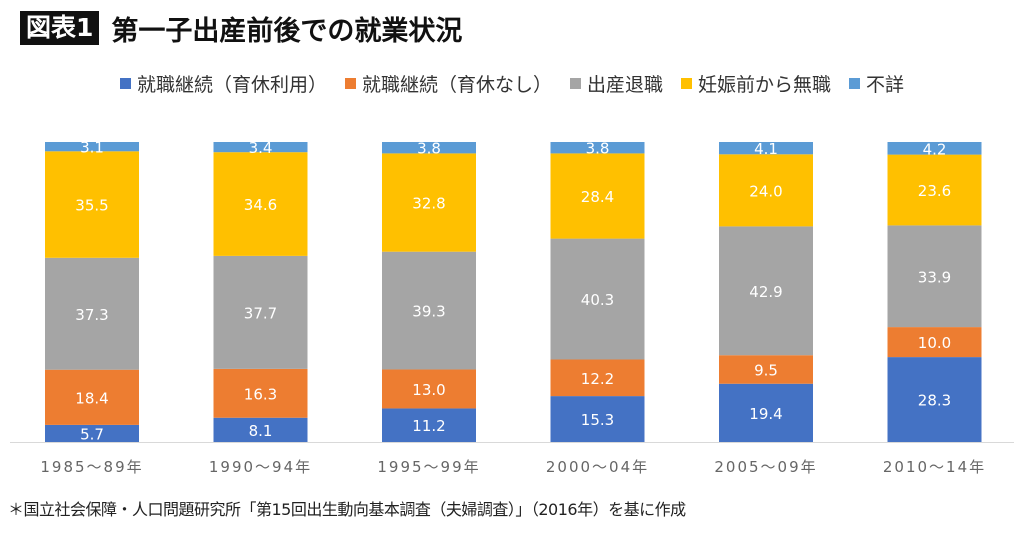 The image size is (1024, 533). I want to click on data-label: 9.5, so click(766, 370).